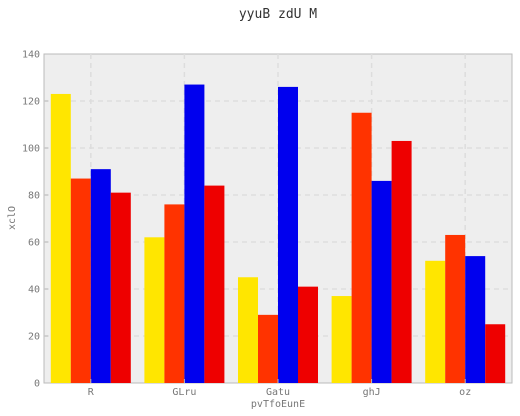  Describe the element at coordinates (12, 218) in the screenshot. I see `y-axis-label: xclO` at that location.